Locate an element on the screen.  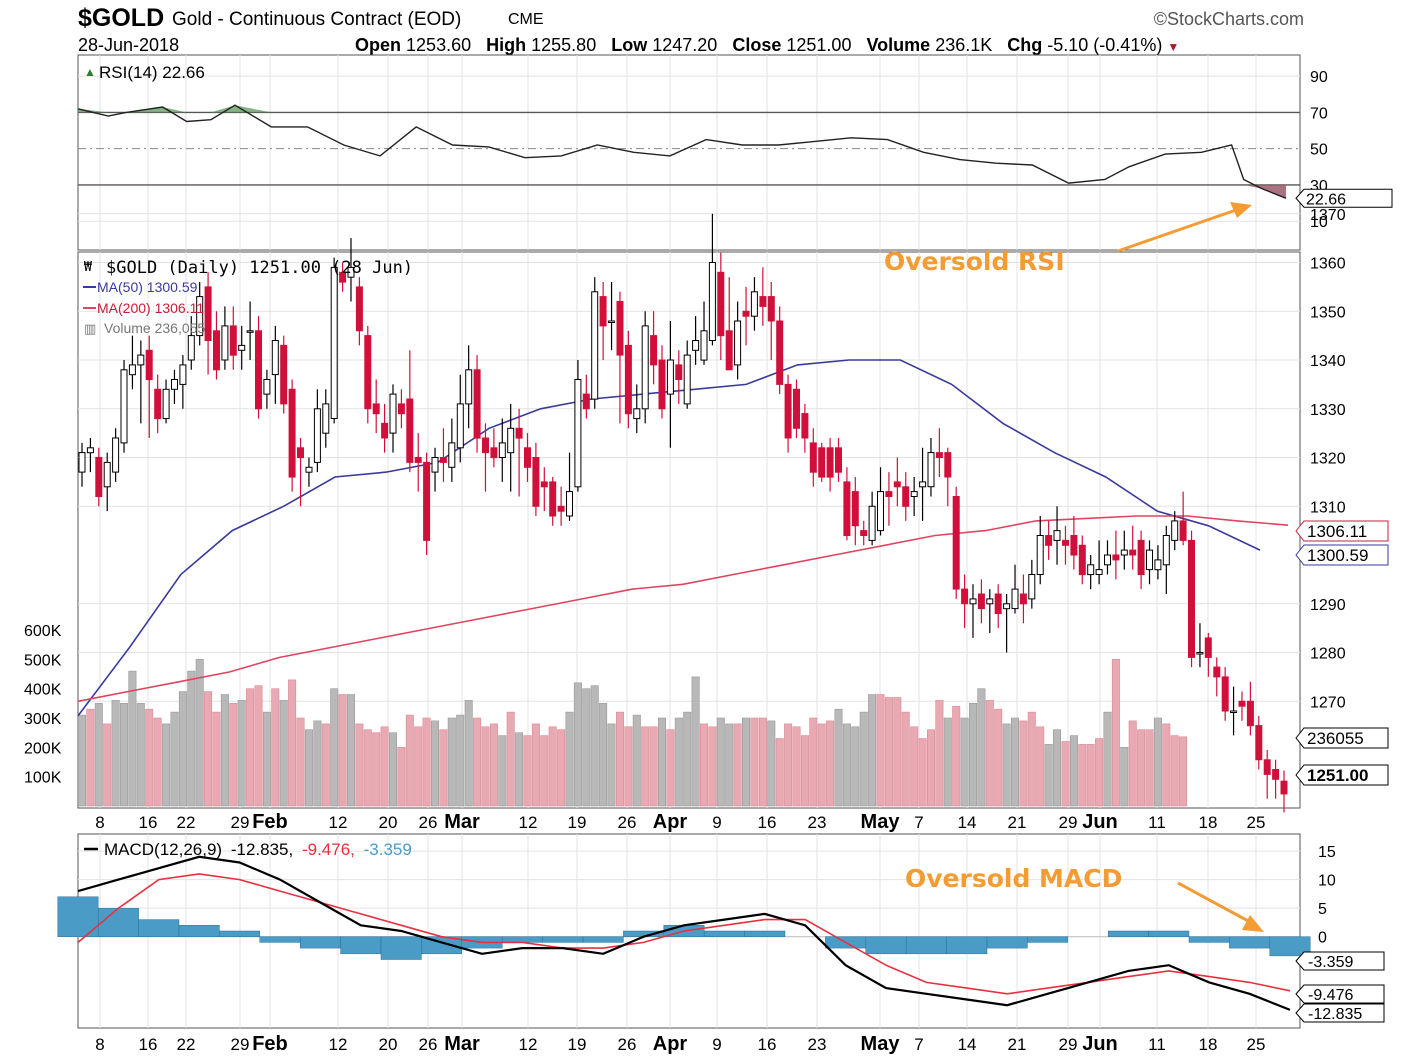
high-value: 1255.80 is located at coordinates (564, 45).